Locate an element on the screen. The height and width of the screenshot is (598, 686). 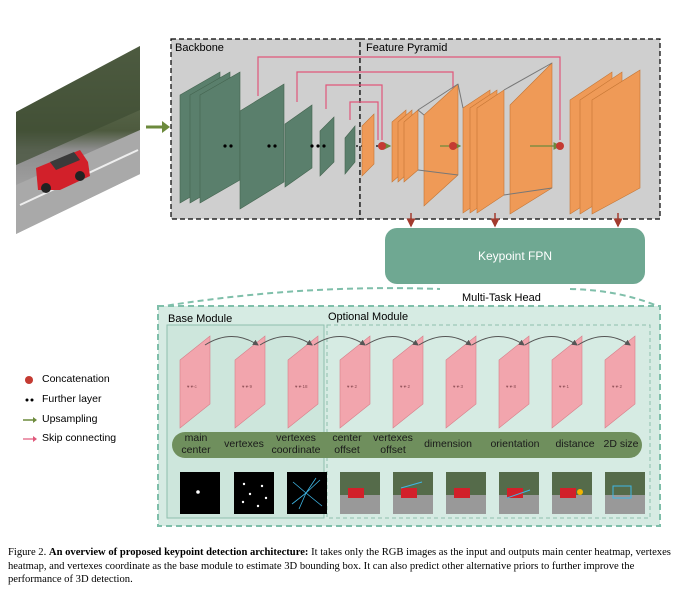
keypoint-fpn-label: Keypoint FPN is located at coordinates (515, 256).